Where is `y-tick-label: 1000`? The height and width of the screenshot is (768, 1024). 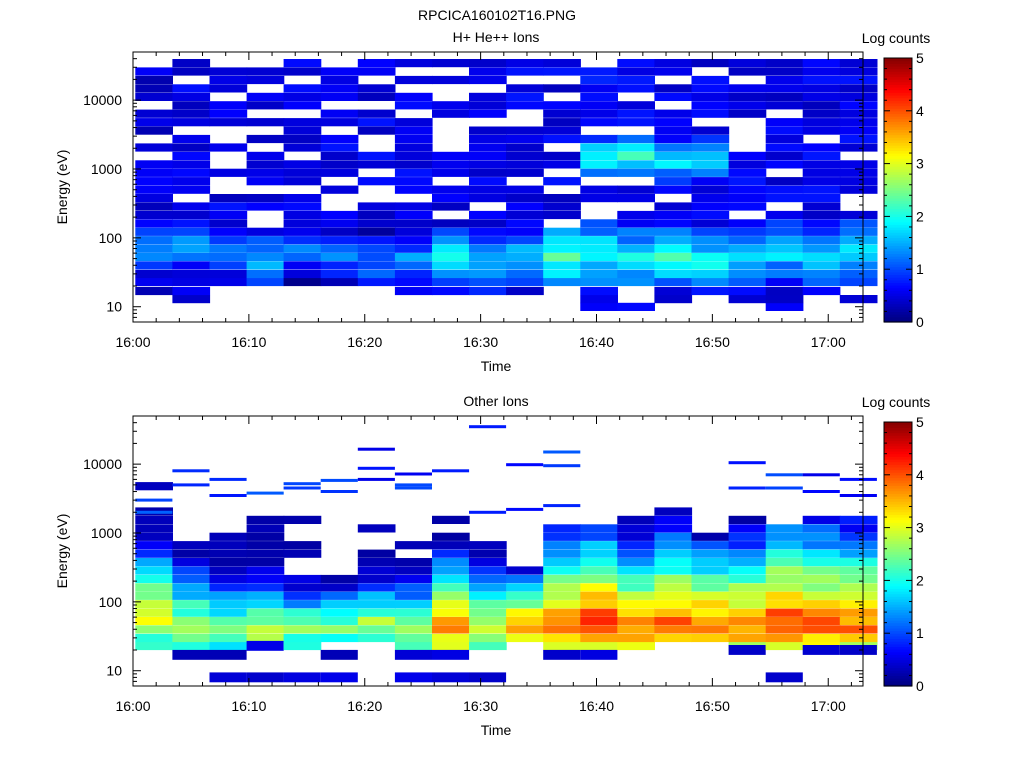
y-tick-label: 1000 is located at coordinates (106, 533).